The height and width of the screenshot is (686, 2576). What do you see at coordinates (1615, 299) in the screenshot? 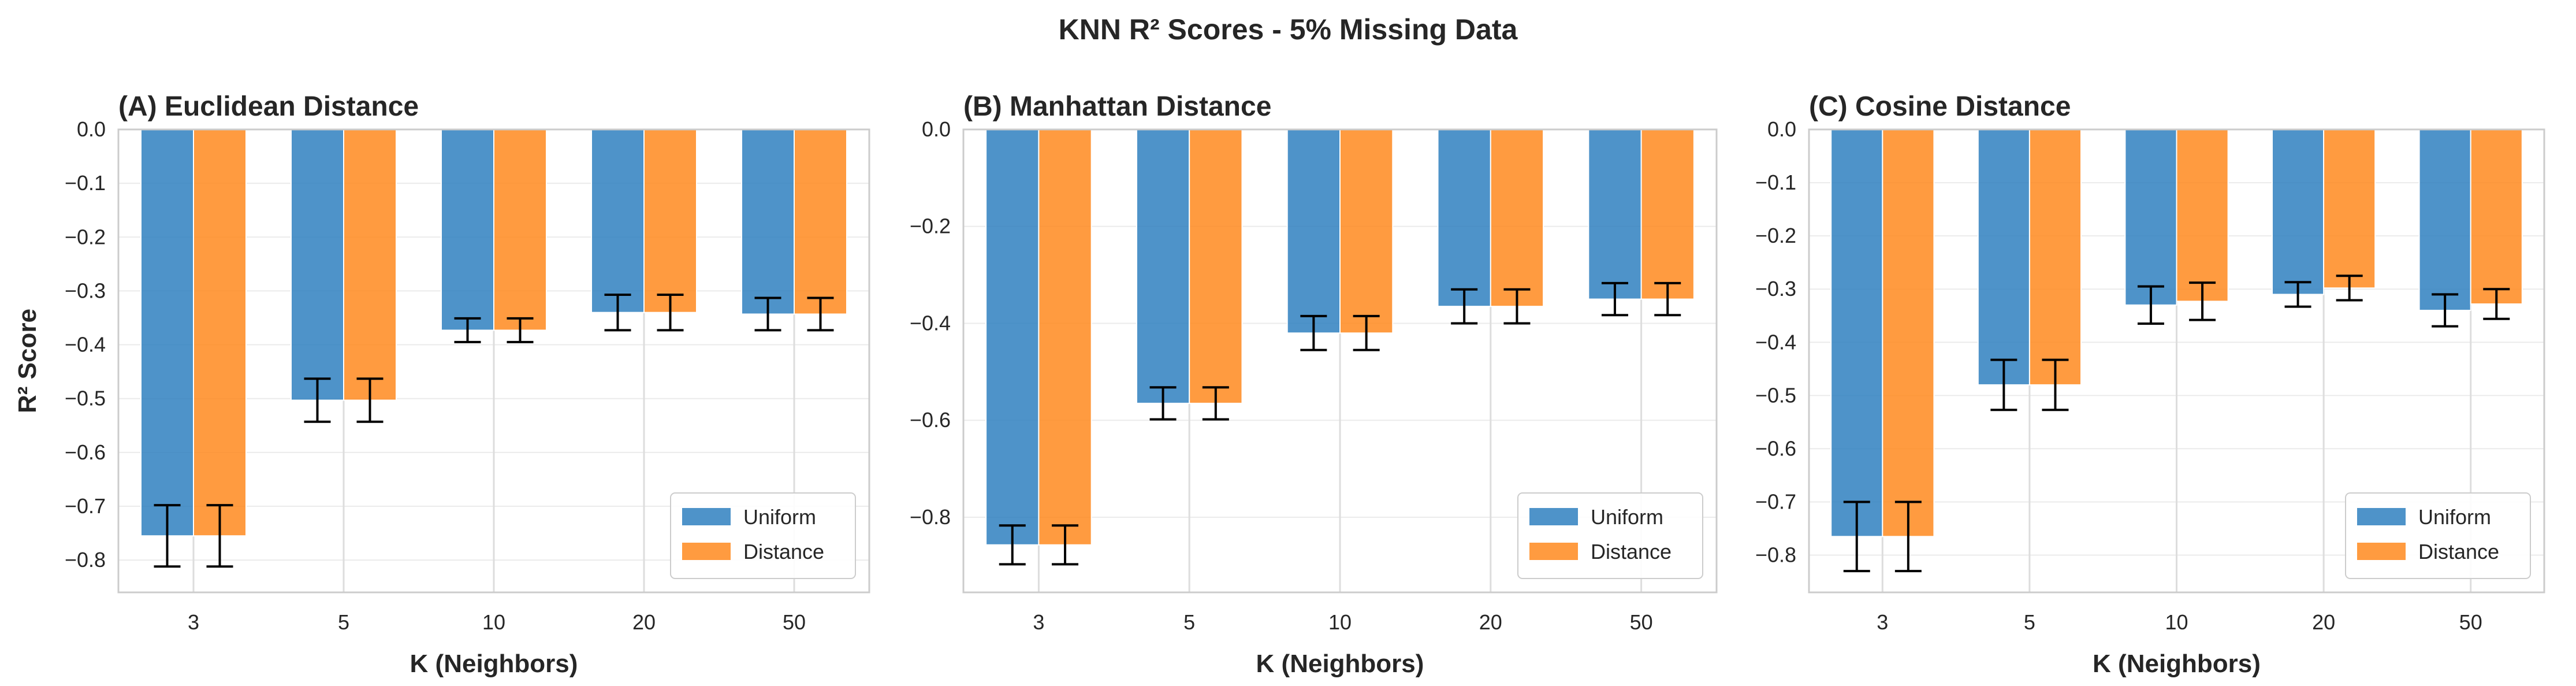
I see `error-bar-uniform-k50` at bounding box center [1615, 299].